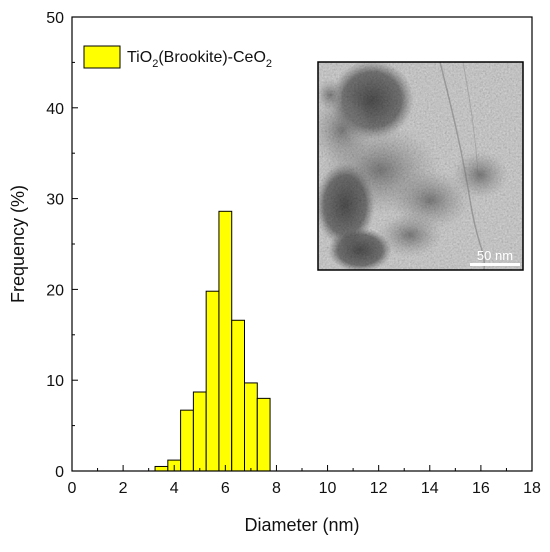  I want to click on scale-bar, so click(495, 264).